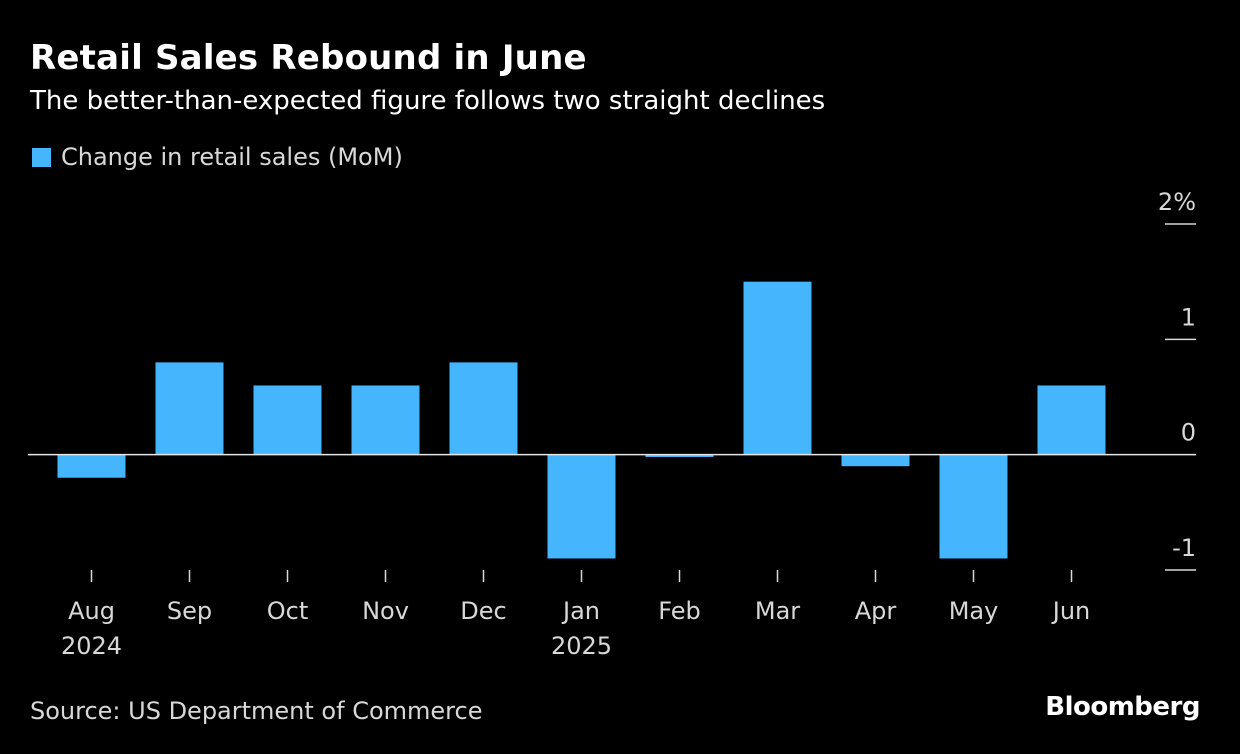  Describe the element at coordinates (385, 611) in the screenshot. I see `x-tick-label: Nov` at that location.